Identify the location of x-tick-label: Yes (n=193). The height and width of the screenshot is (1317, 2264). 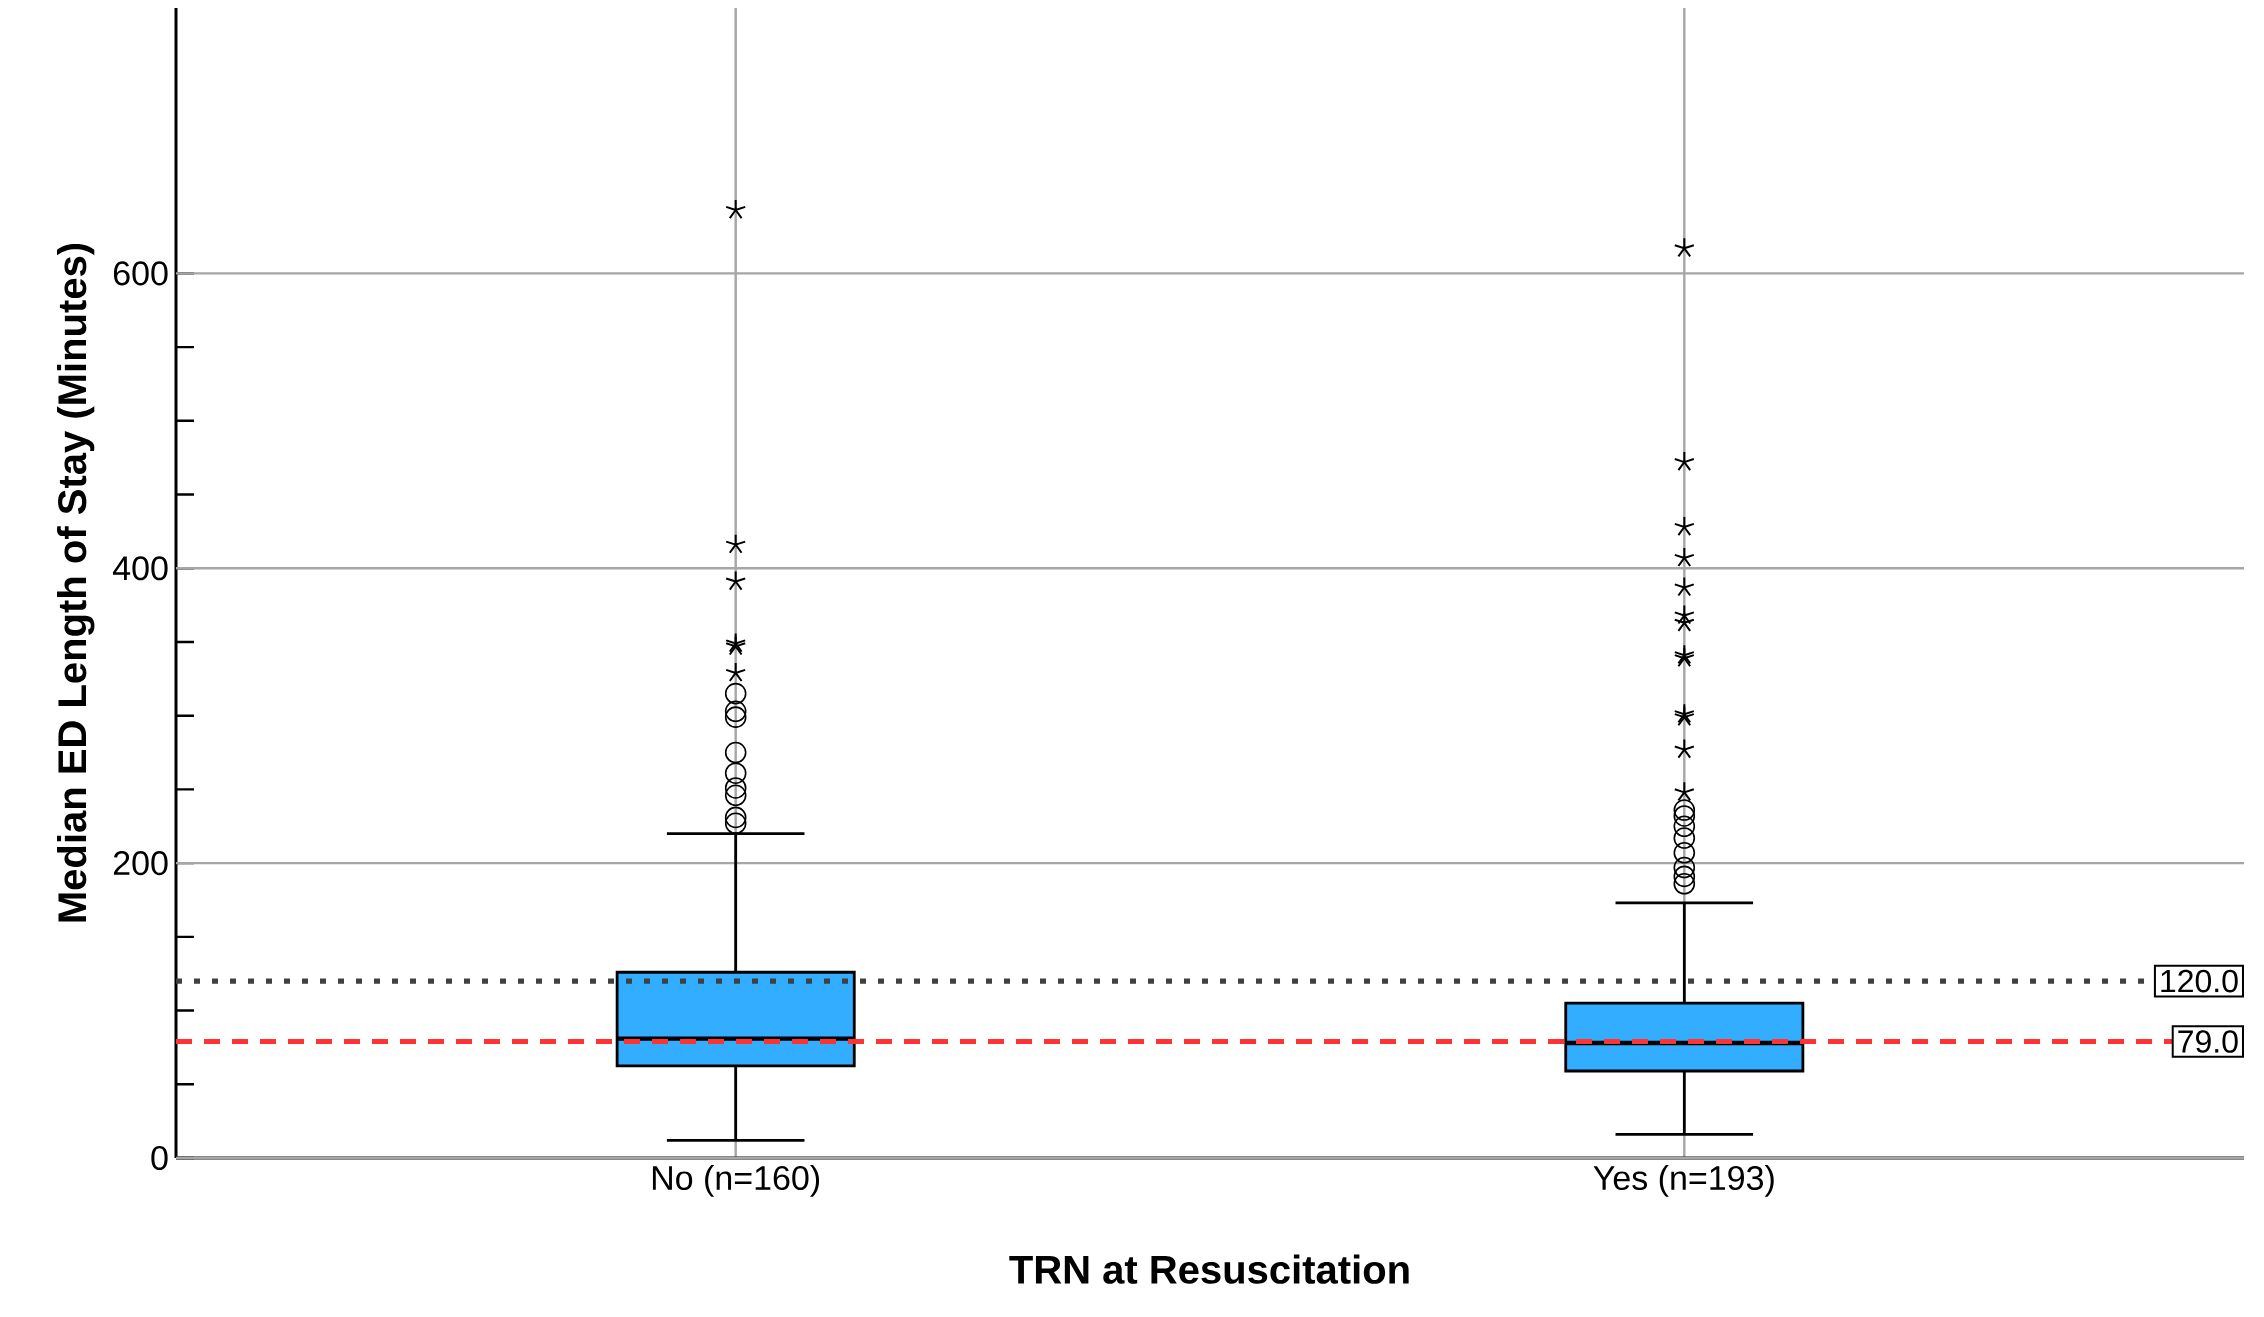
(1683, 1181).